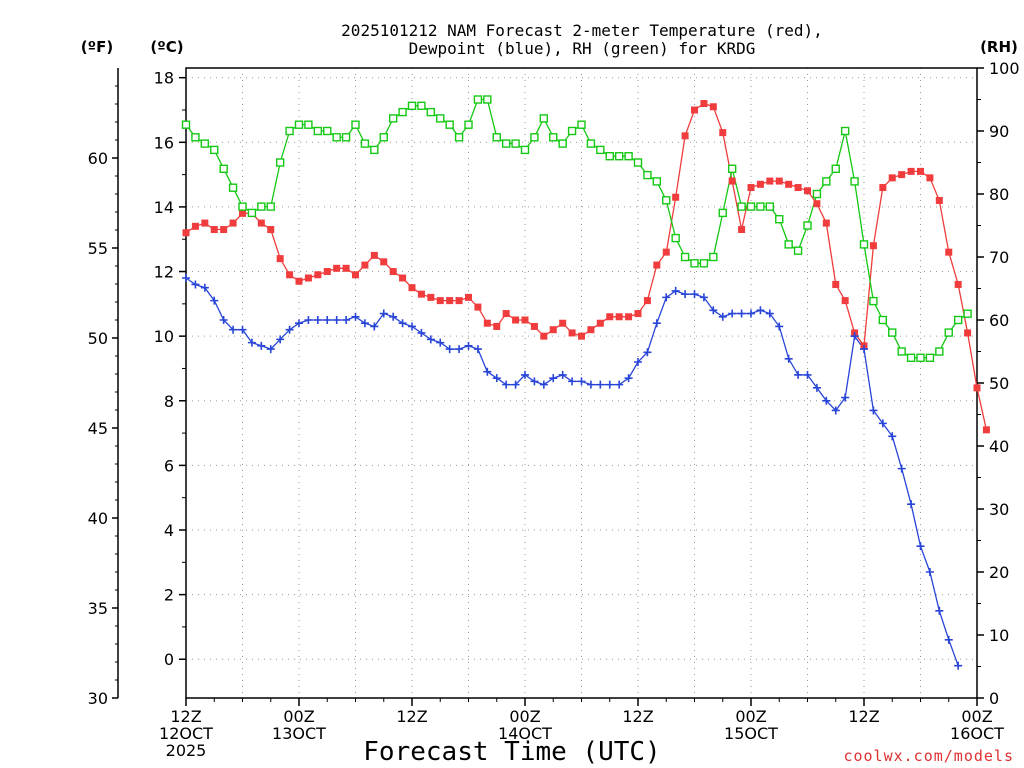 This screenshot has height=768, width=1024. What do you see at coordinates (164, 336) in the screenshot?
I see `celsius-tick-label: 10` at bounding box center [164, 336].